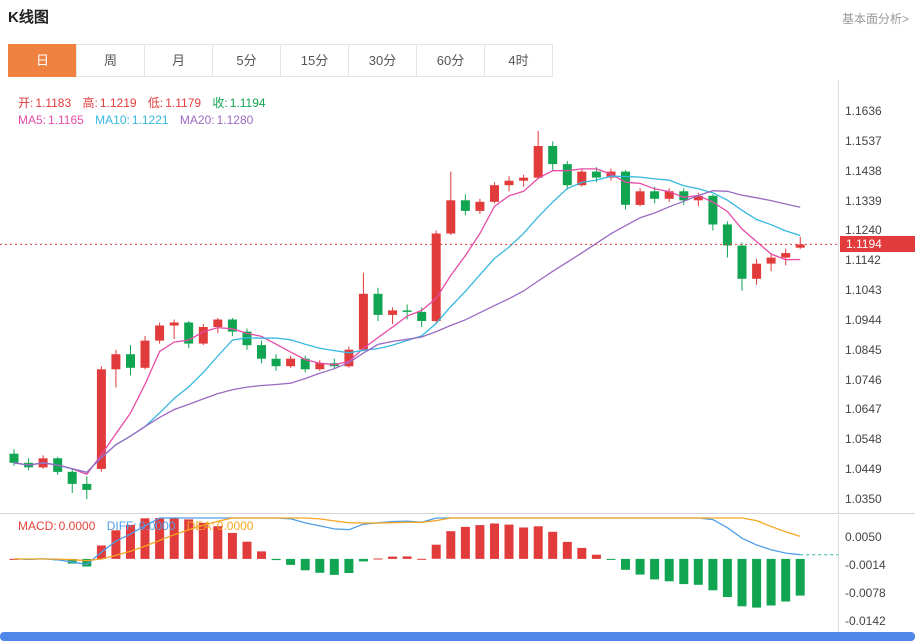  I want to click on macd-legend: MACD: 0.0000 DIFF: 0.0000 DEA: 0.0000, so click(139, 526).